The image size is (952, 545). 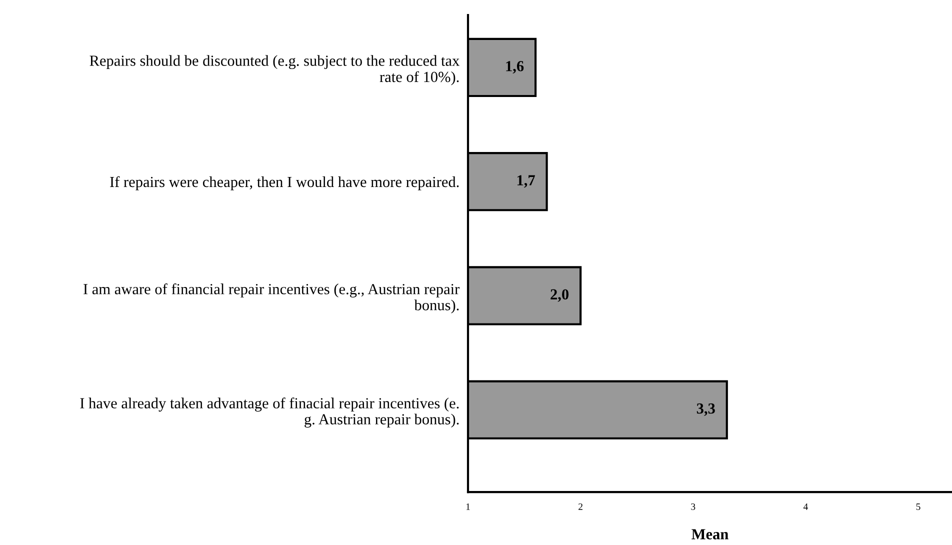 I want to click on data-label: 2,0, so click(x=559, y=295).